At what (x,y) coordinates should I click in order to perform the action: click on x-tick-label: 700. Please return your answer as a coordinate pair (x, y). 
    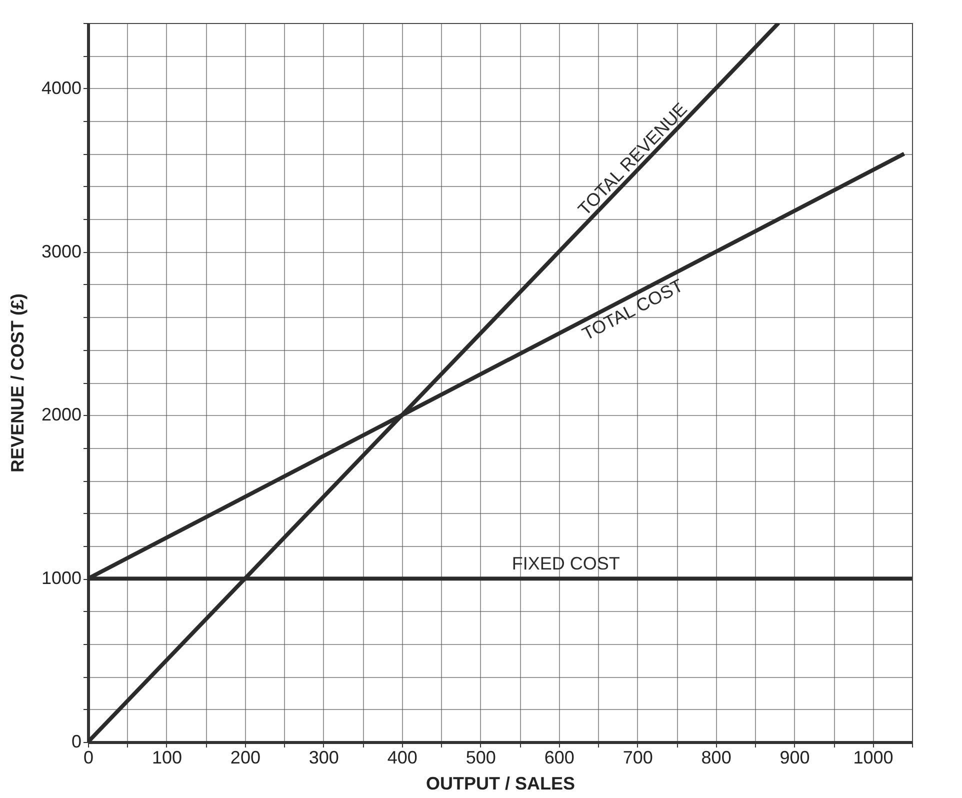
    Looking at the image, I should click on (637, 758).